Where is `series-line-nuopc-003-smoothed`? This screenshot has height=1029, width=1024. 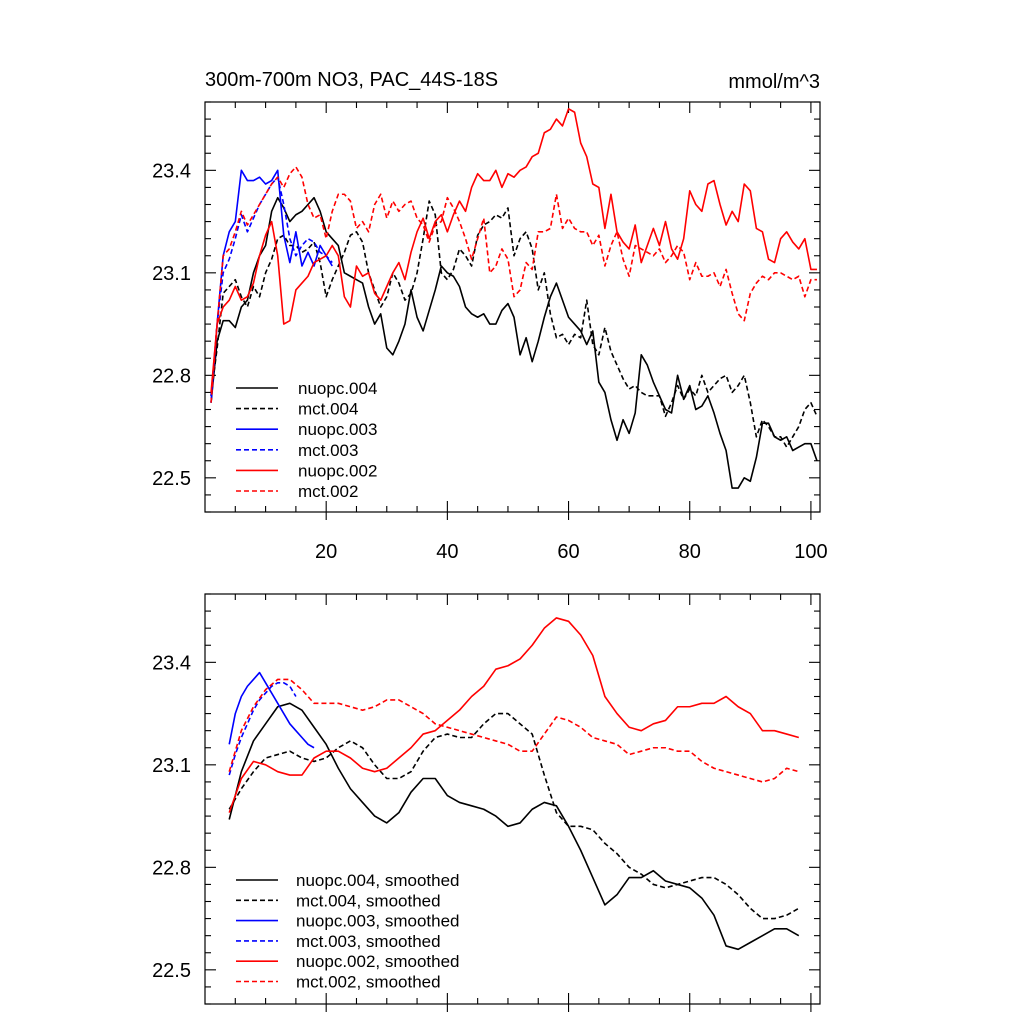 series-line-nuopc-003-smoothed is located at coordinates (271, 710).